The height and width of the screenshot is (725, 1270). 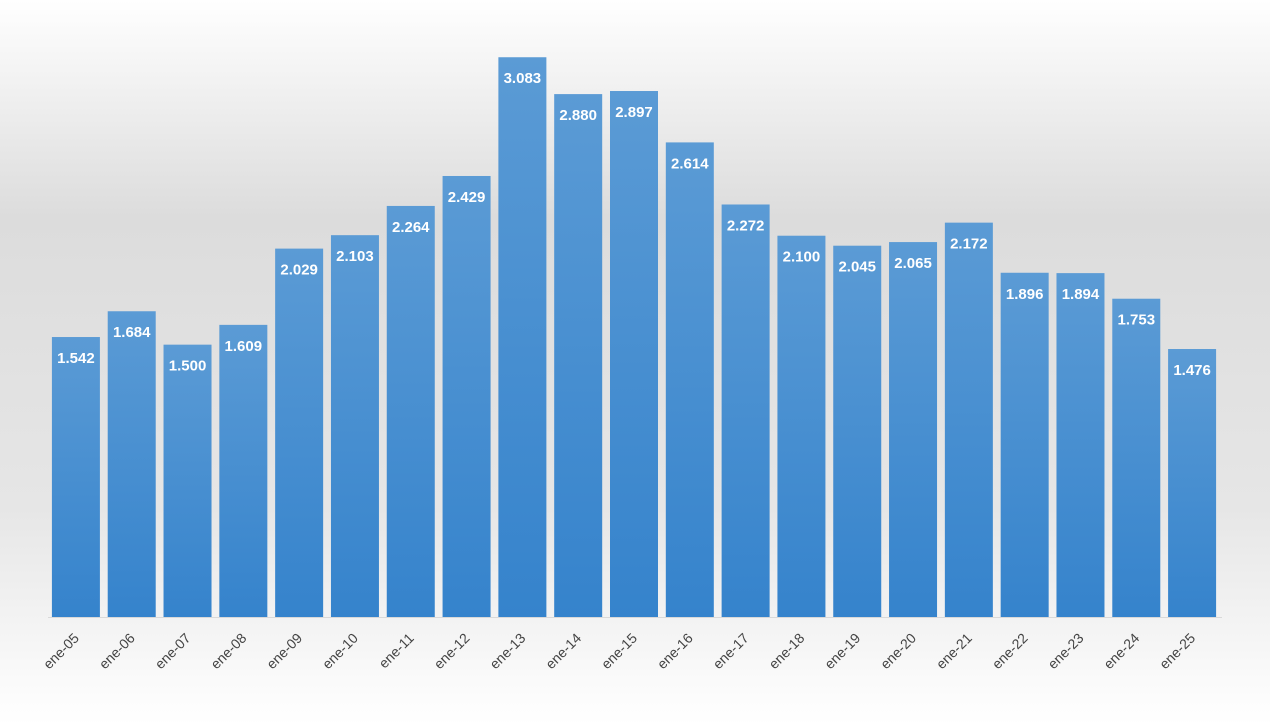 What do you see at coordinates (1081, 294) in the screenshot?
I see `data-label: 1.894` at bounding box center [1081, 294].